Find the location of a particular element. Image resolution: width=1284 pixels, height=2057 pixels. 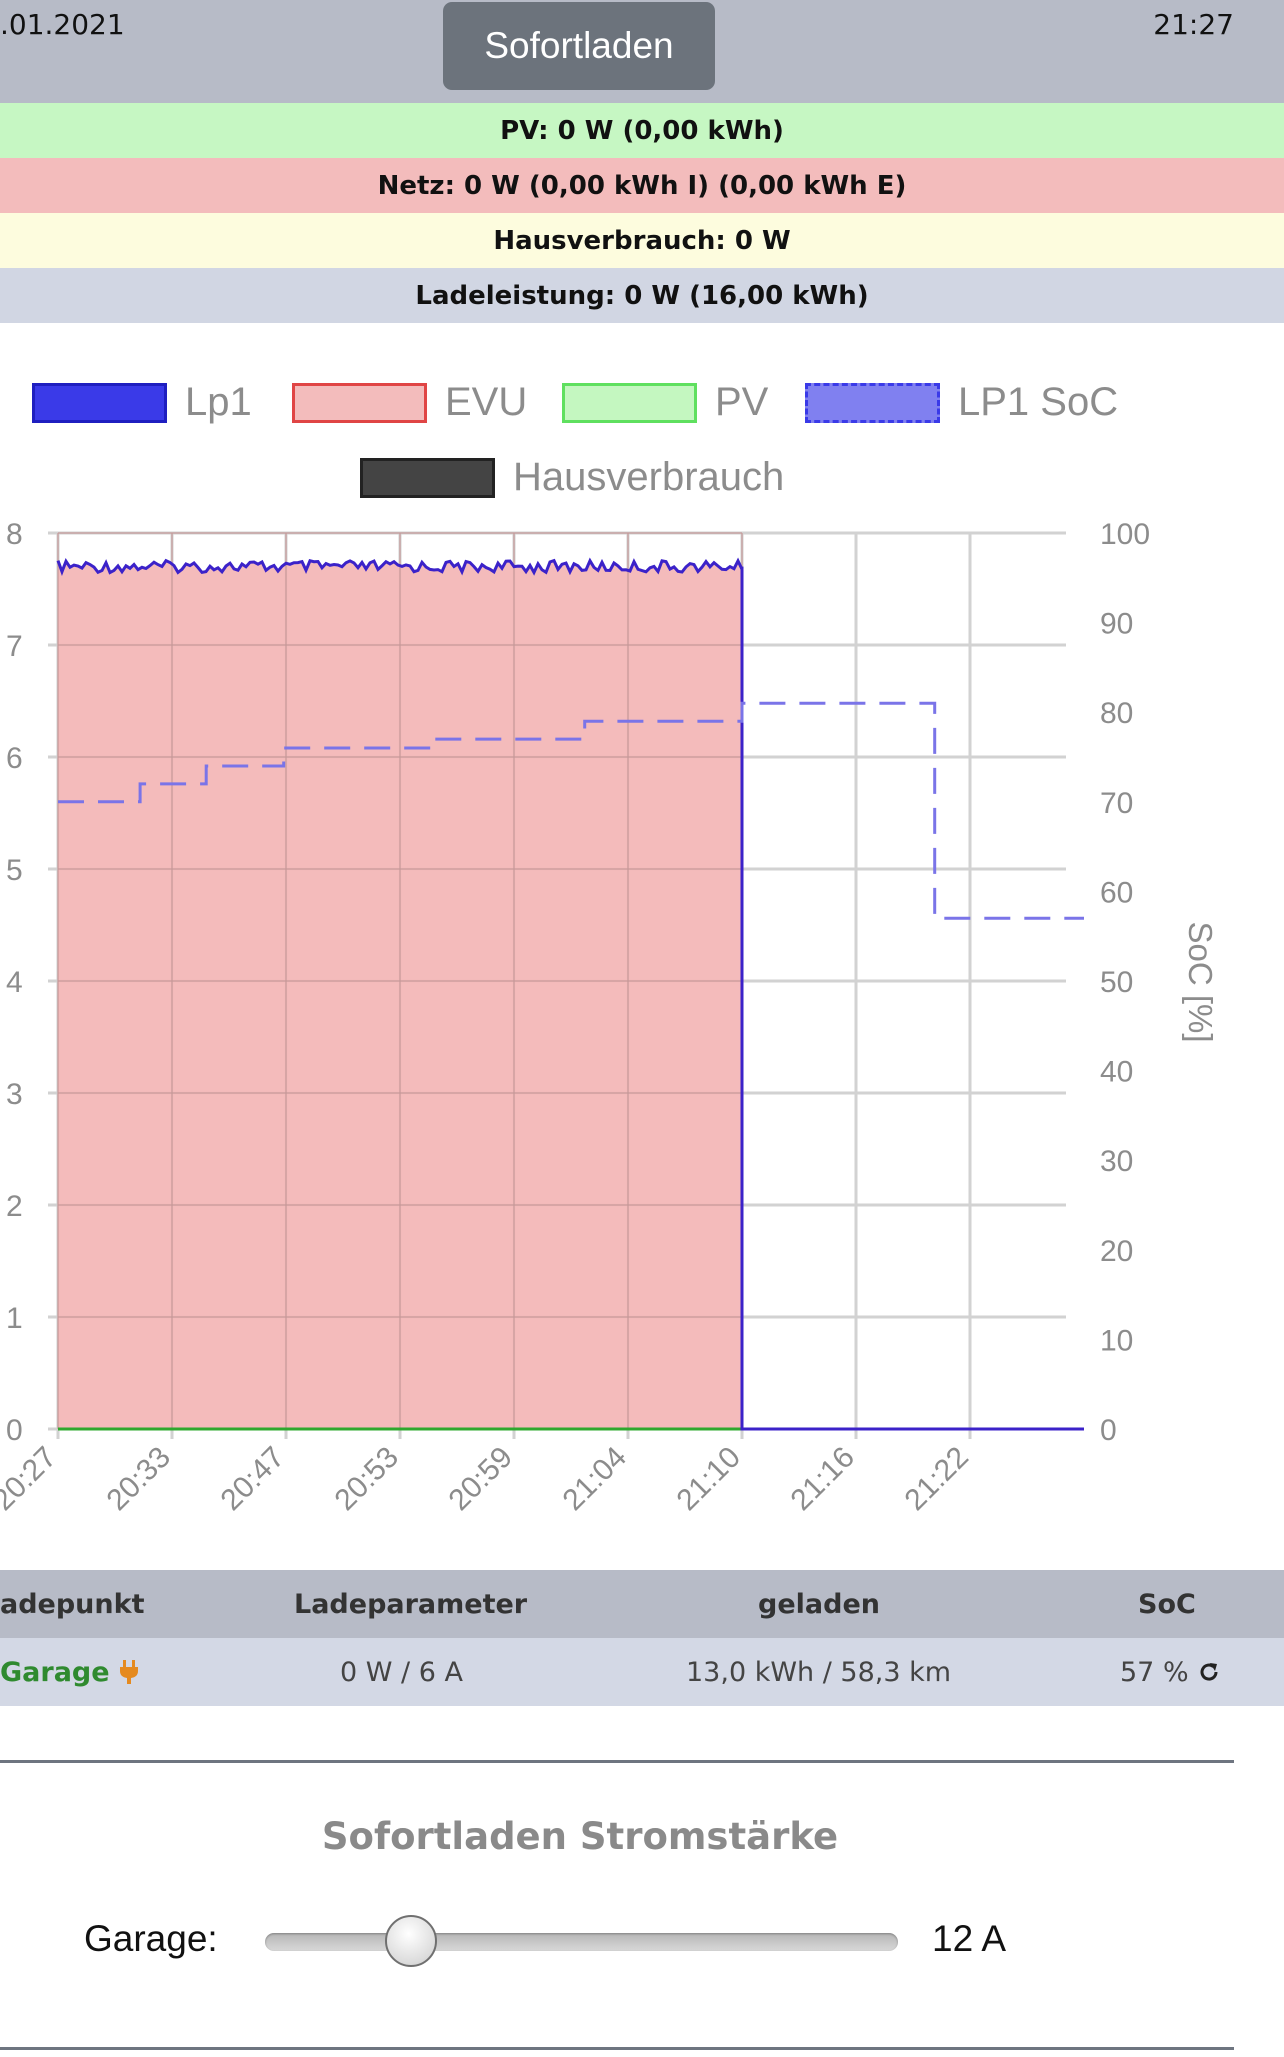

hausverbrauch-status-bar: Hausverbrauch: 0 W is located at coordinates (642, 240).